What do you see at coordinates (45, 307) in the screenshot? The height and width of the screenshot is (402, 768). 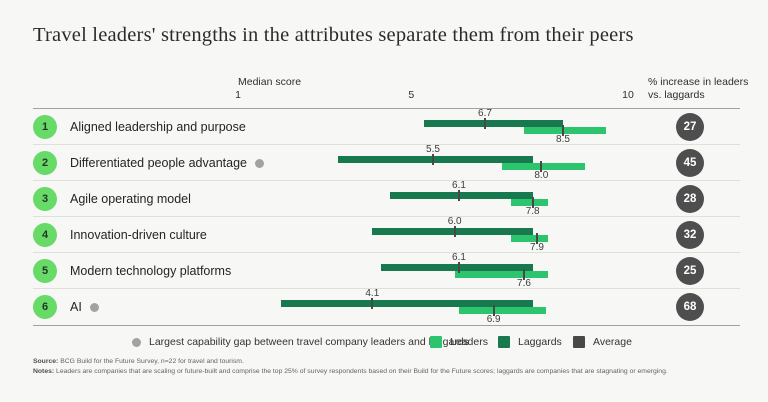 I see `rank-badge: 6` at bounding box center [45, 307].